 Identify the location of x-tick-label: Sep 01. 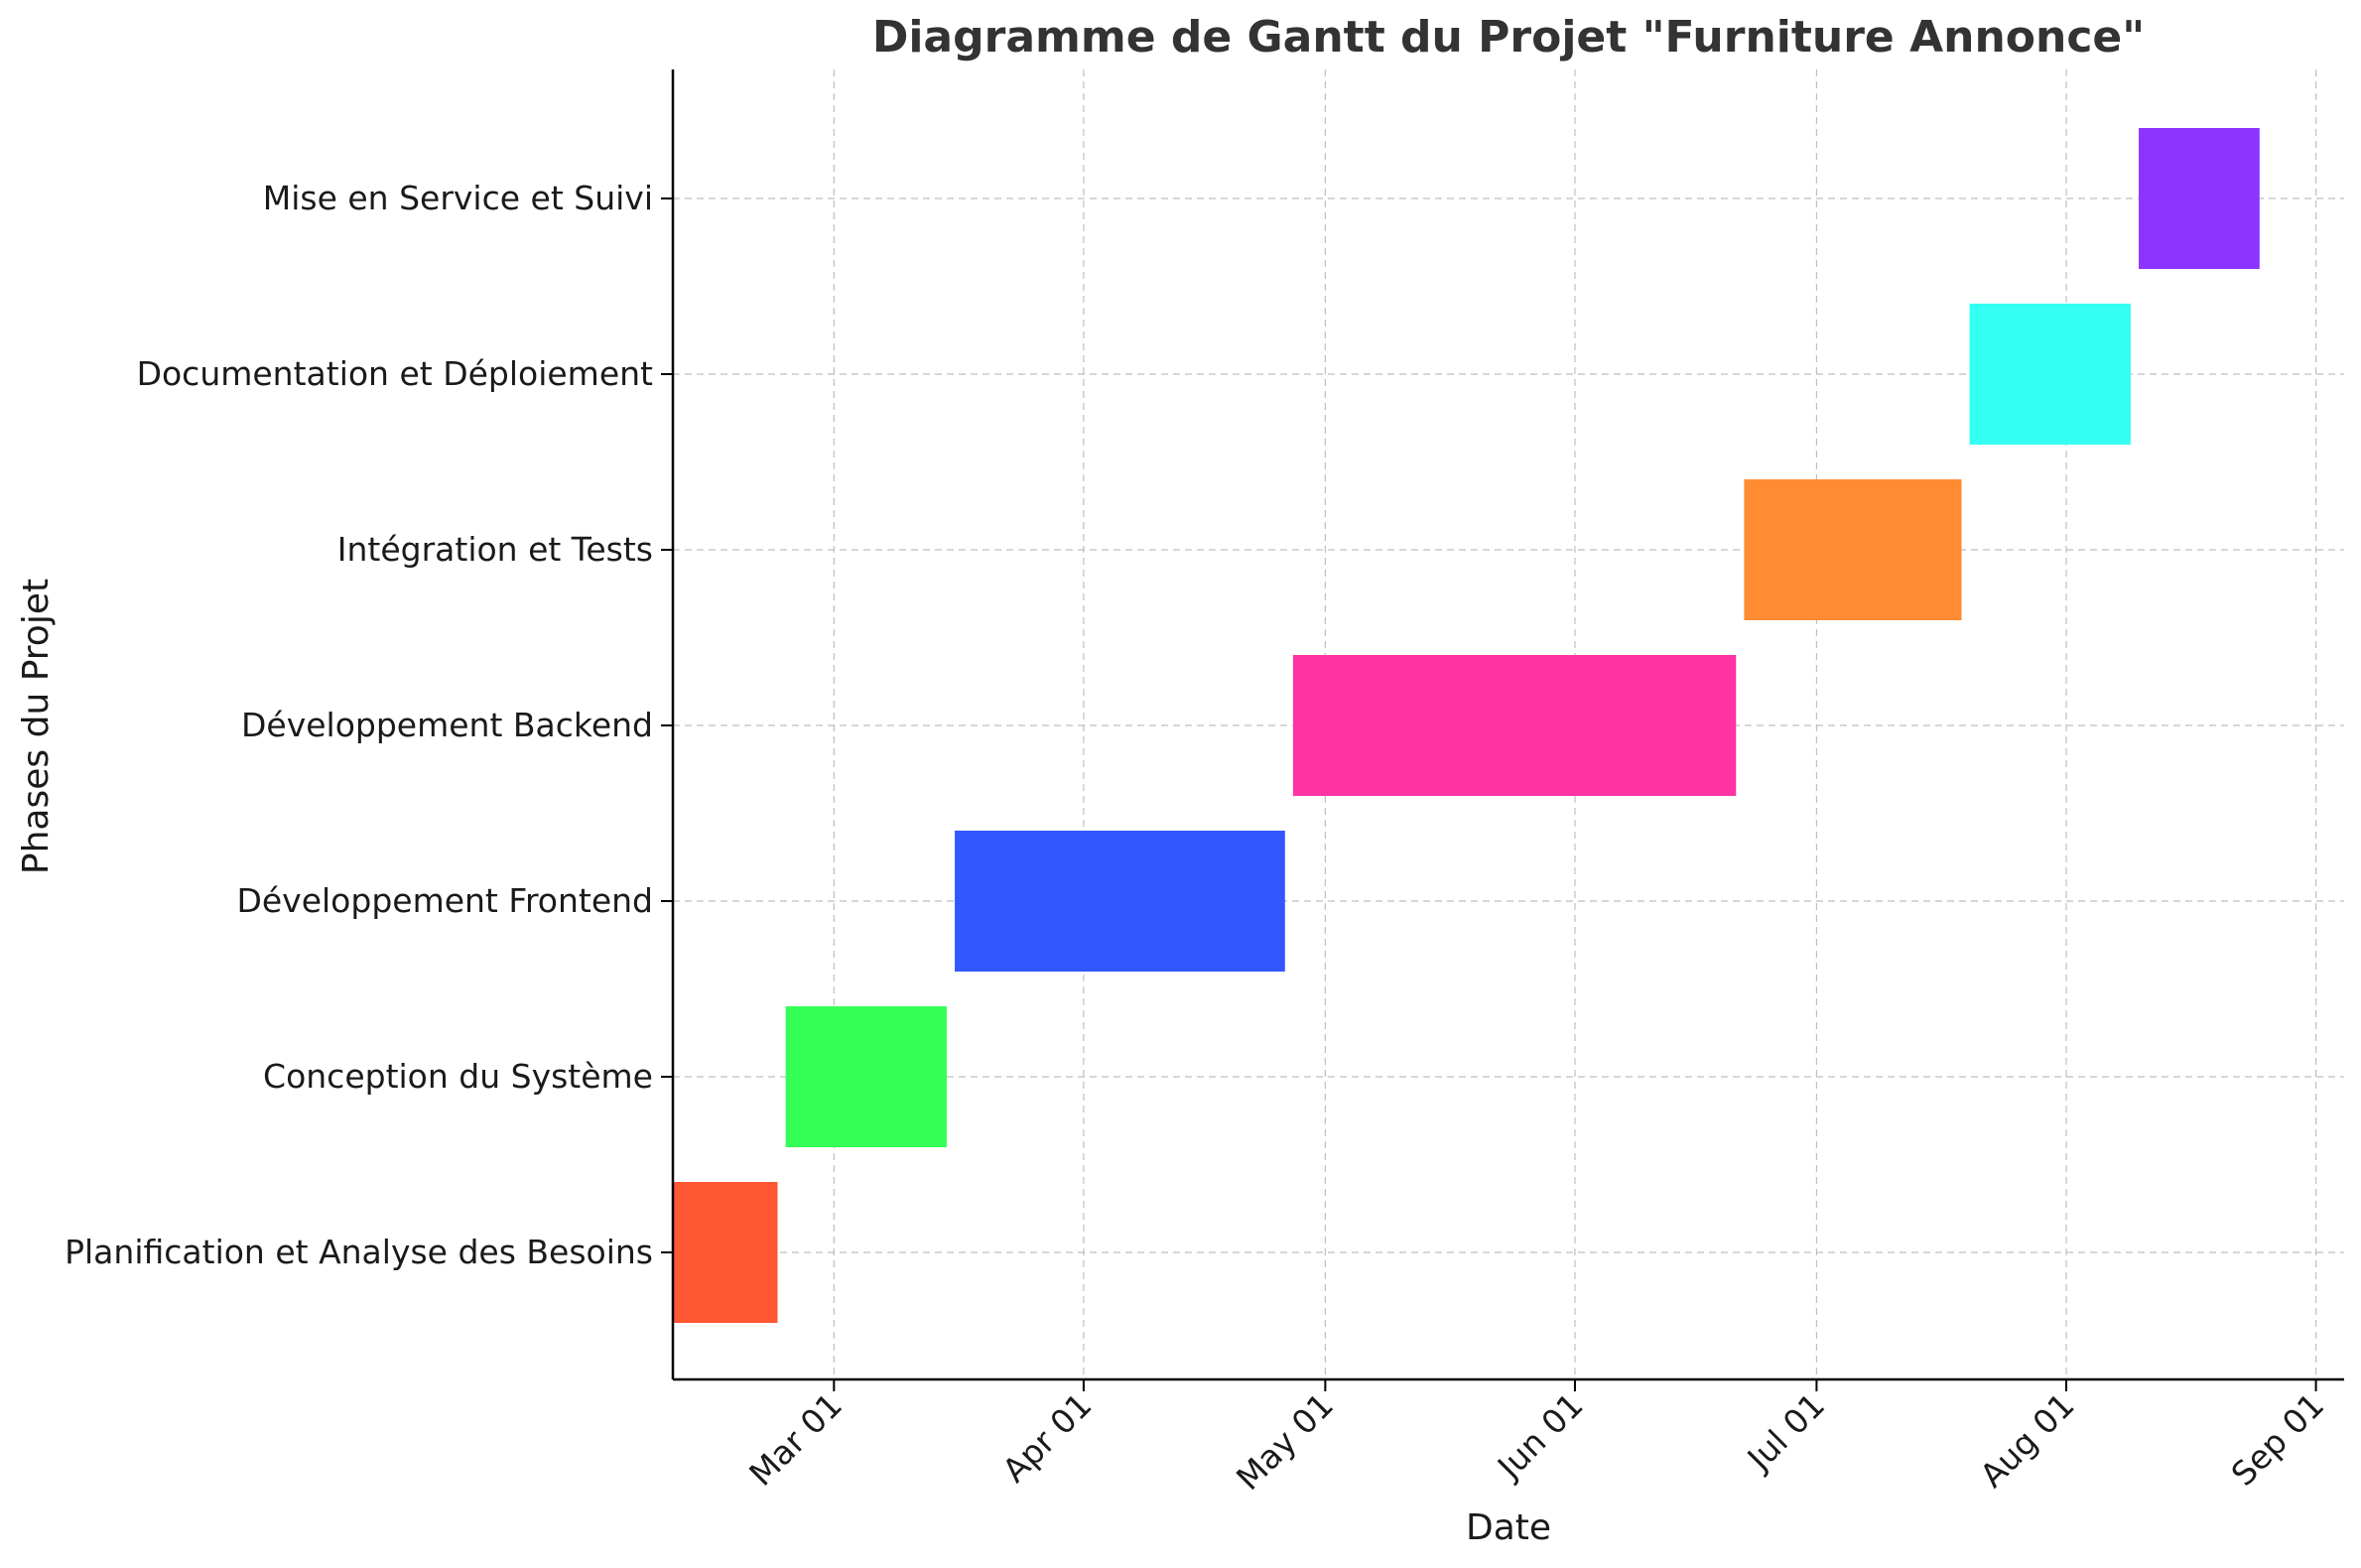
(2278, 1439).